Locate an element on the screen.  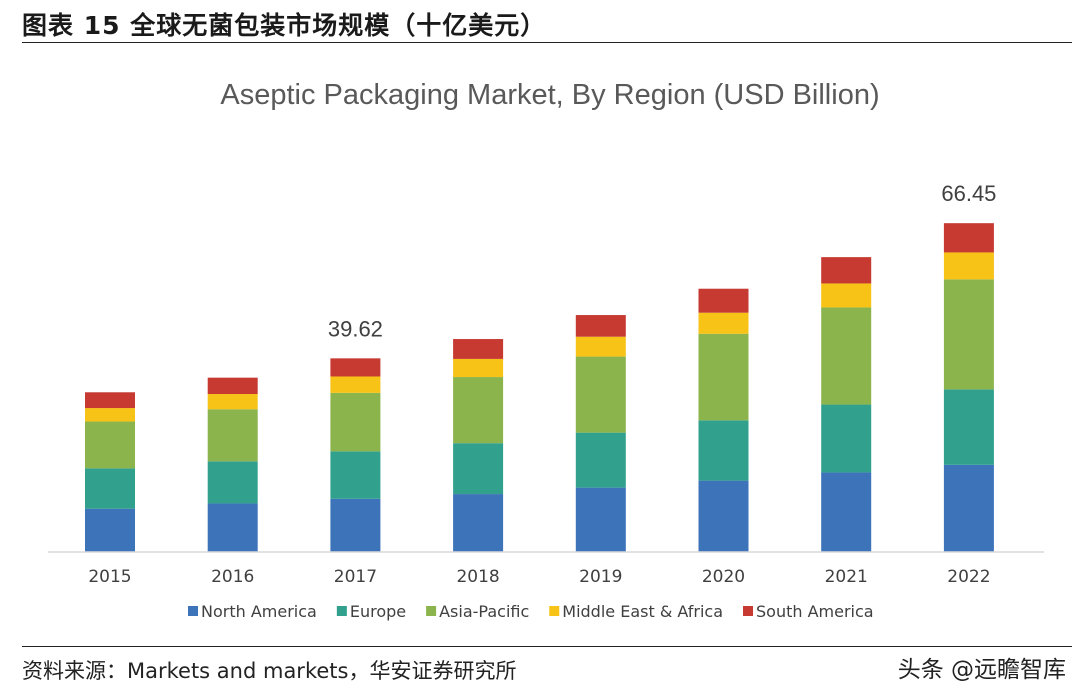
bar-segment-2018-south-america is located at coordinates (478, 349).